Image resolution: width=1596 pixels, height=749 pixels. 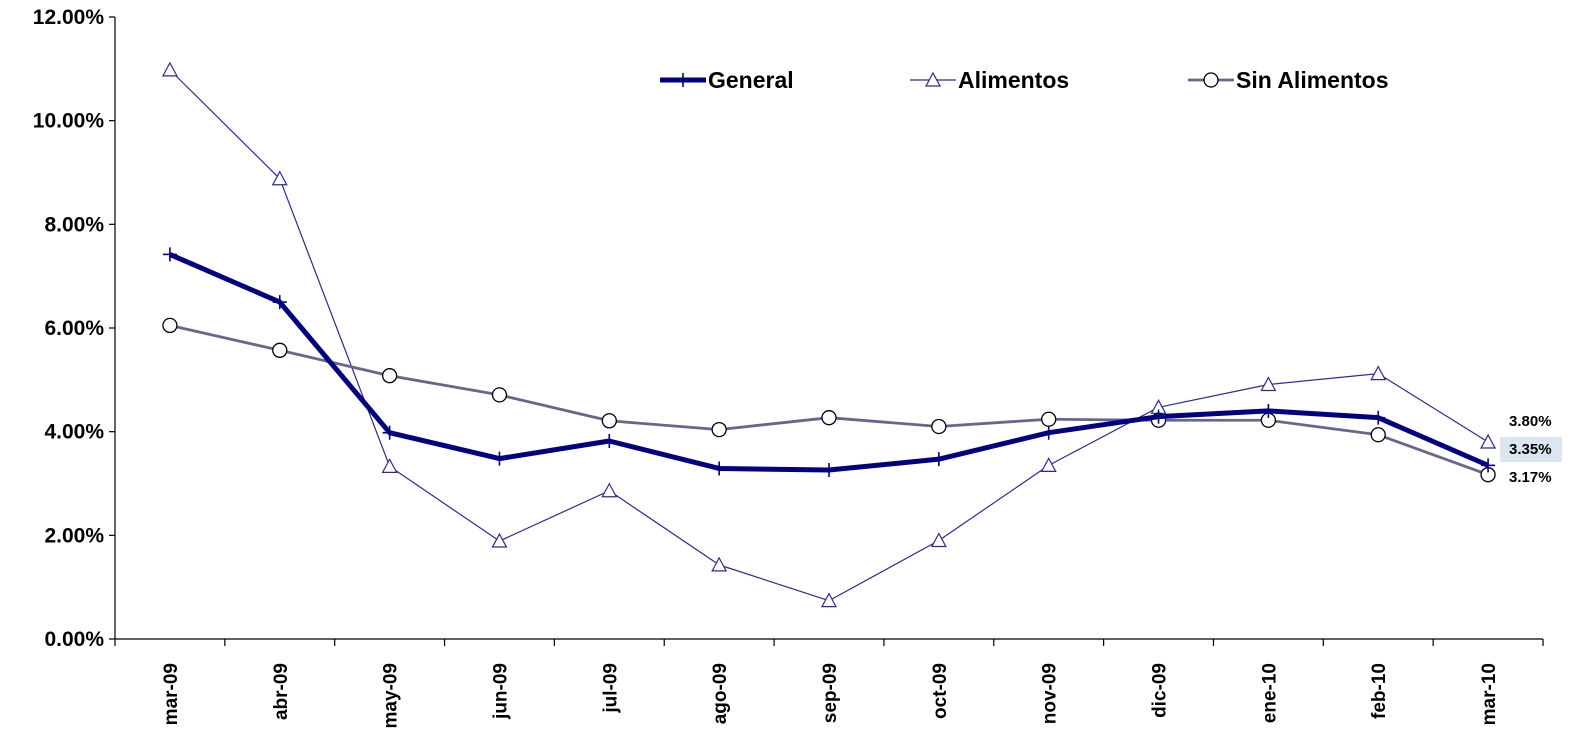 What do you see at coordinates (1489, 694) in the screenshot?
I see `x-tick-label: mar-10` at bounding box center [1489, 694].